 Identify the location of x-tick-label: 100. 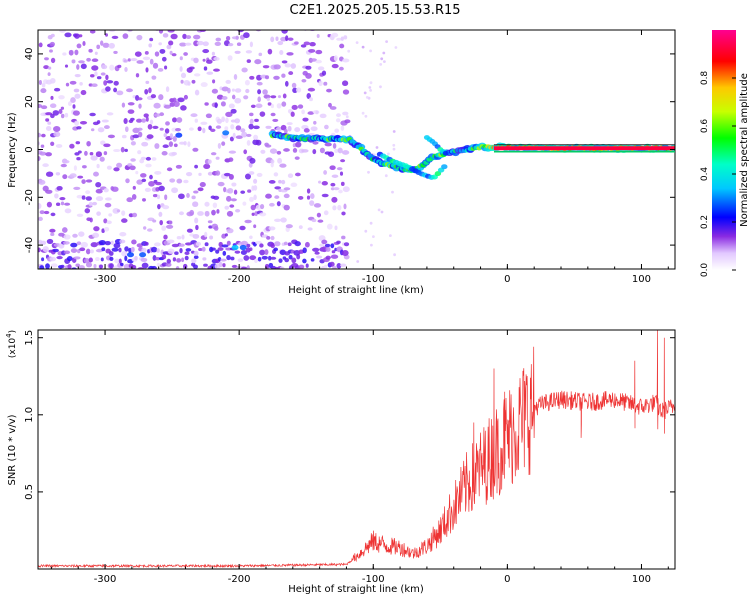
(641, 579).